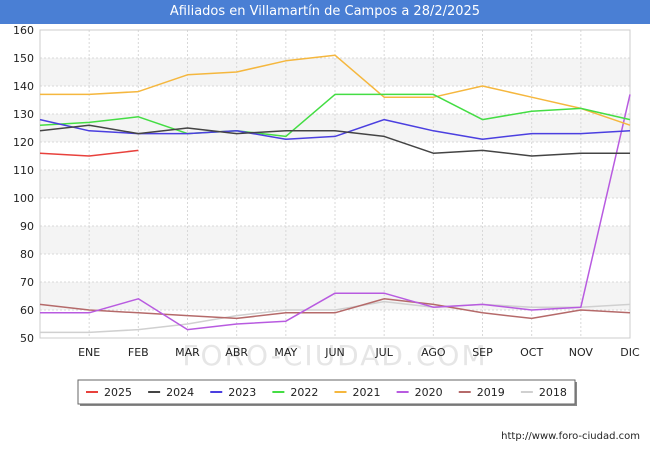 The height and width of the screenshot is (450, 650). Describe the element at coordinates (334, 352) in the screenshot. I see `x-tick-label: JUN` at that location.